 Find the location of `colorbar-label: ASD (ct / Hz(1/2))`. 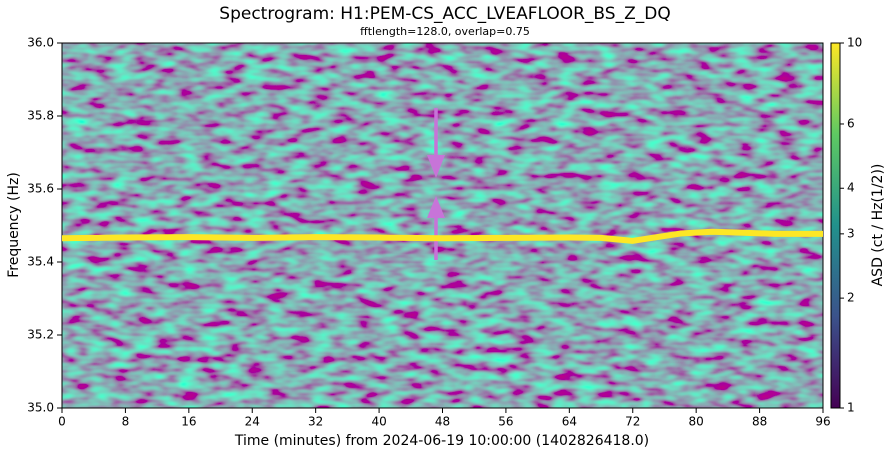

colorbar-label: ASD (ct / Hz(1/2)) is located at coordinates (878, 225).